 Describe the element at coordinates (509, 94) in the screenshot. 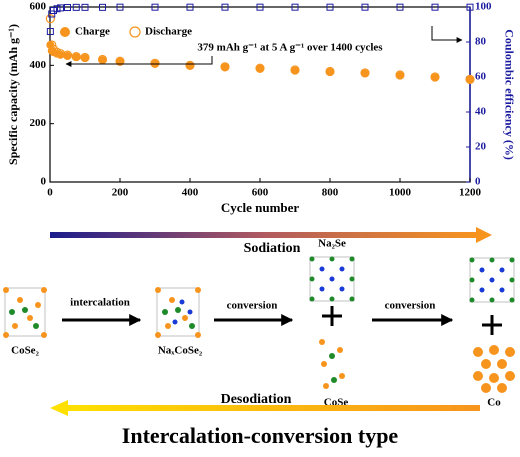

I see `y2-axis-label: Coulombic efficiency (%)` at that location.